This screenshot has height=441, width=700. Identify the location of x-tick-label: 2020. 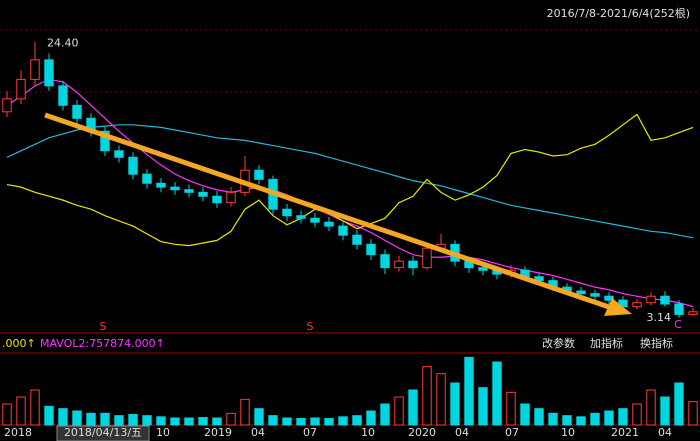
(422, 432).